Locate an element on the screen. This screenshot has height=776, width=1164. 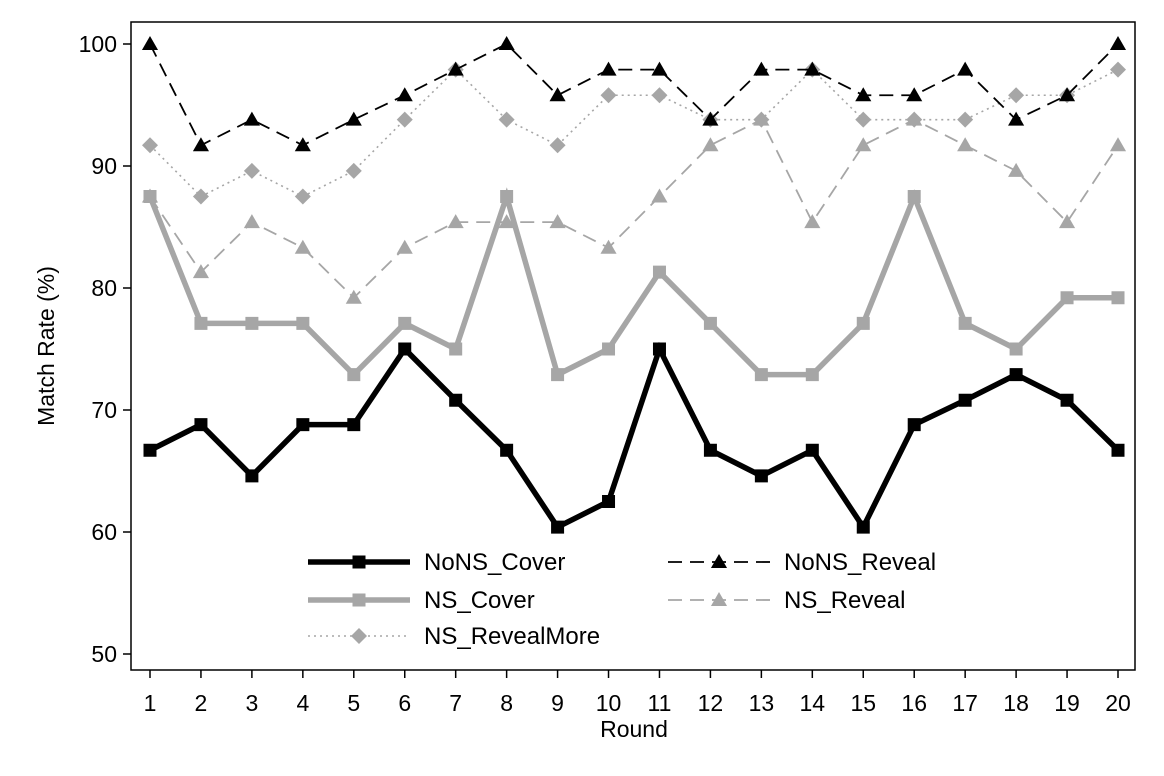
x-tick-label: 5 is located at coordinates (353, 703).